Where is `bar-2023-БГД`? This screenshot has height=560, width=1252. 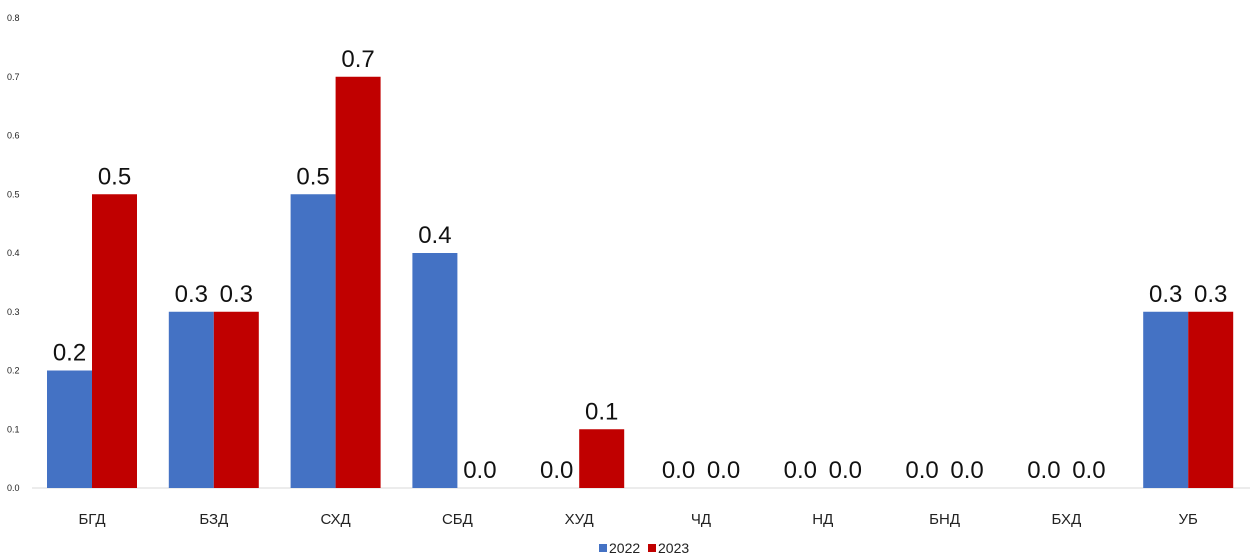
bar-2023-БГД is located at coordinates (114, 341).